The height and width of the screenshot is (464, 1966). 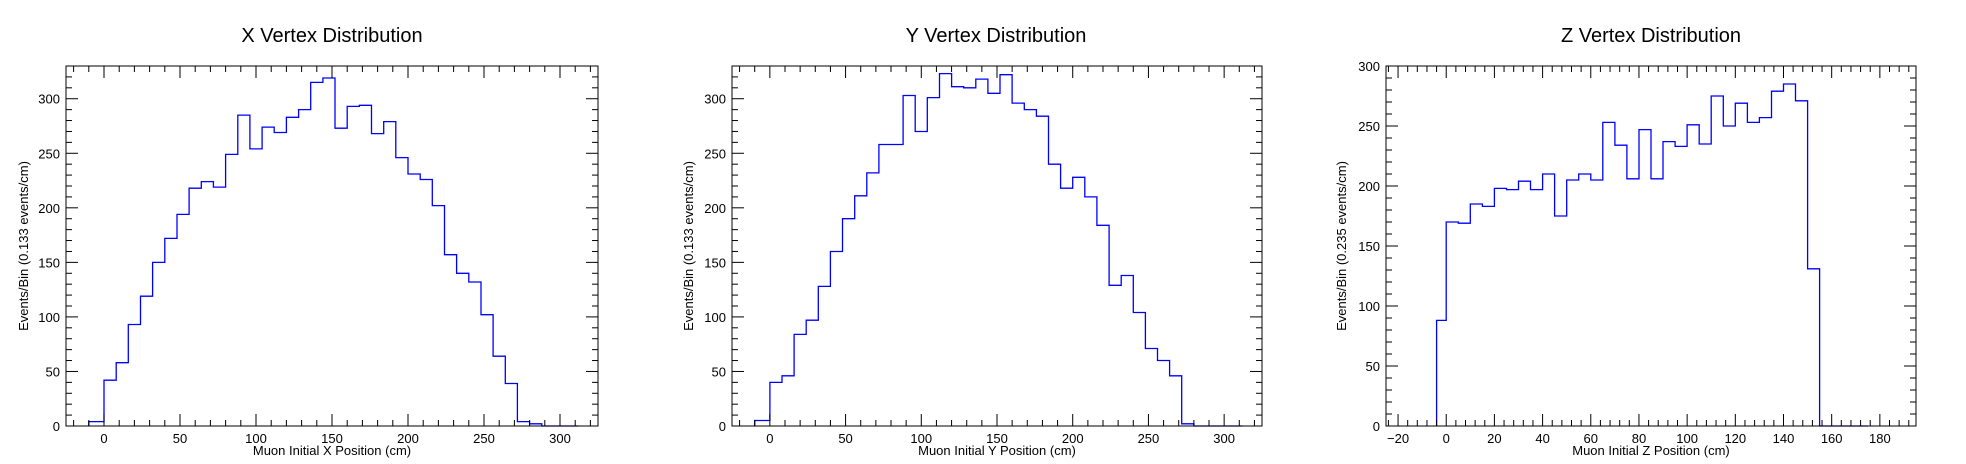 I want to click on chart-title: Y Vertex Distribution, so click(x=996, y=36).